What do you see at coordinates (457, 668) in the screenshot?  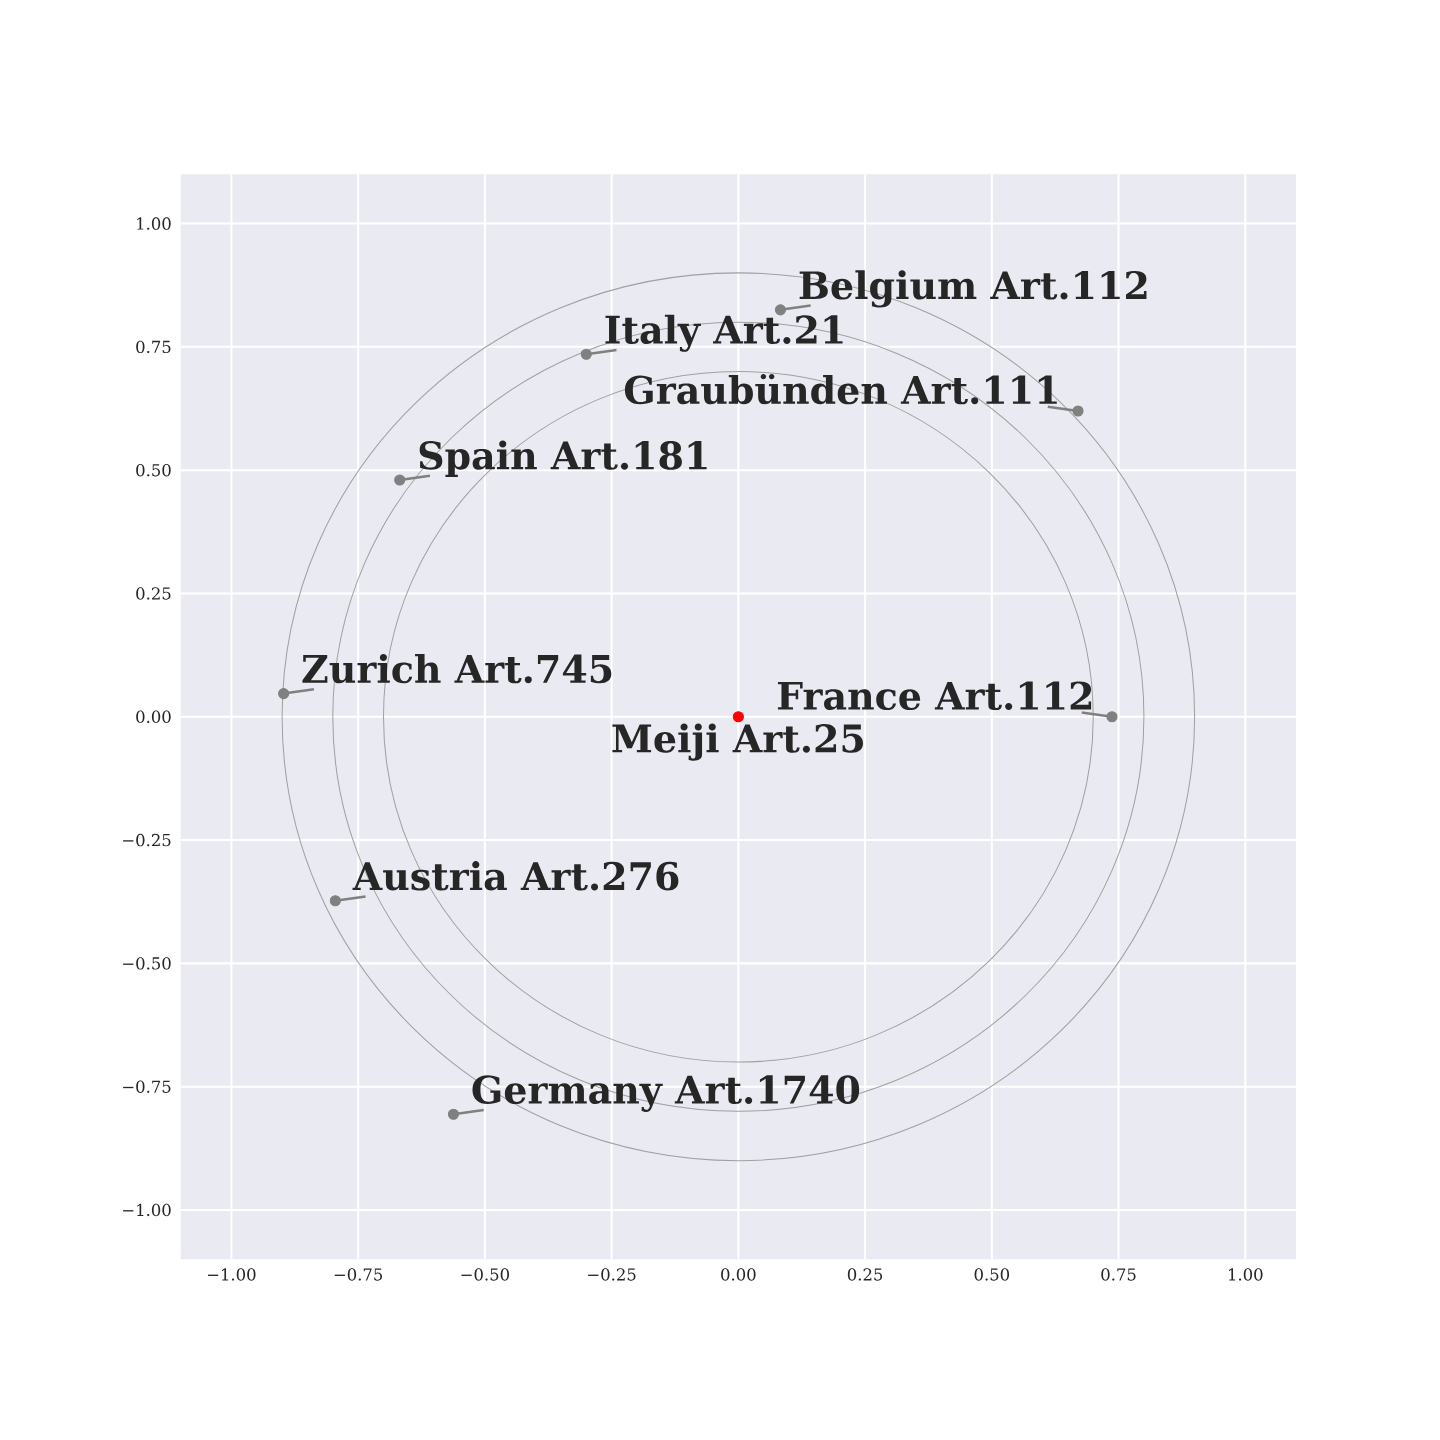 I see `annotation: Zurich Art.745` at bounding box center [457, 668].